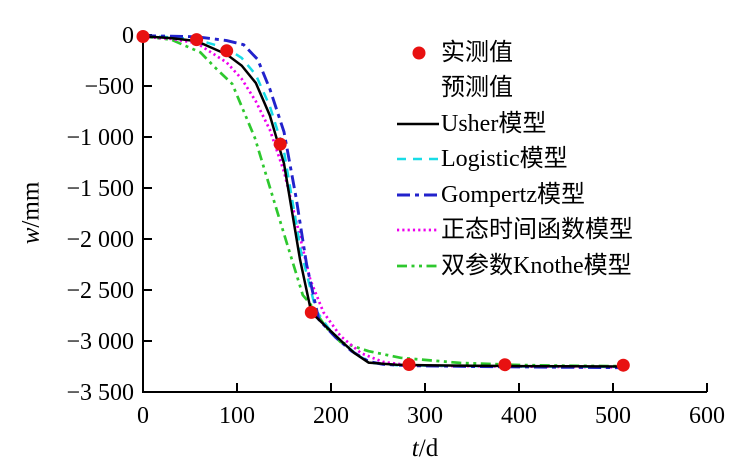  What do you see at coordinates (419, 53) in the screenshot?
I see `measured-dot-icon` at bounding box center [419, 53].